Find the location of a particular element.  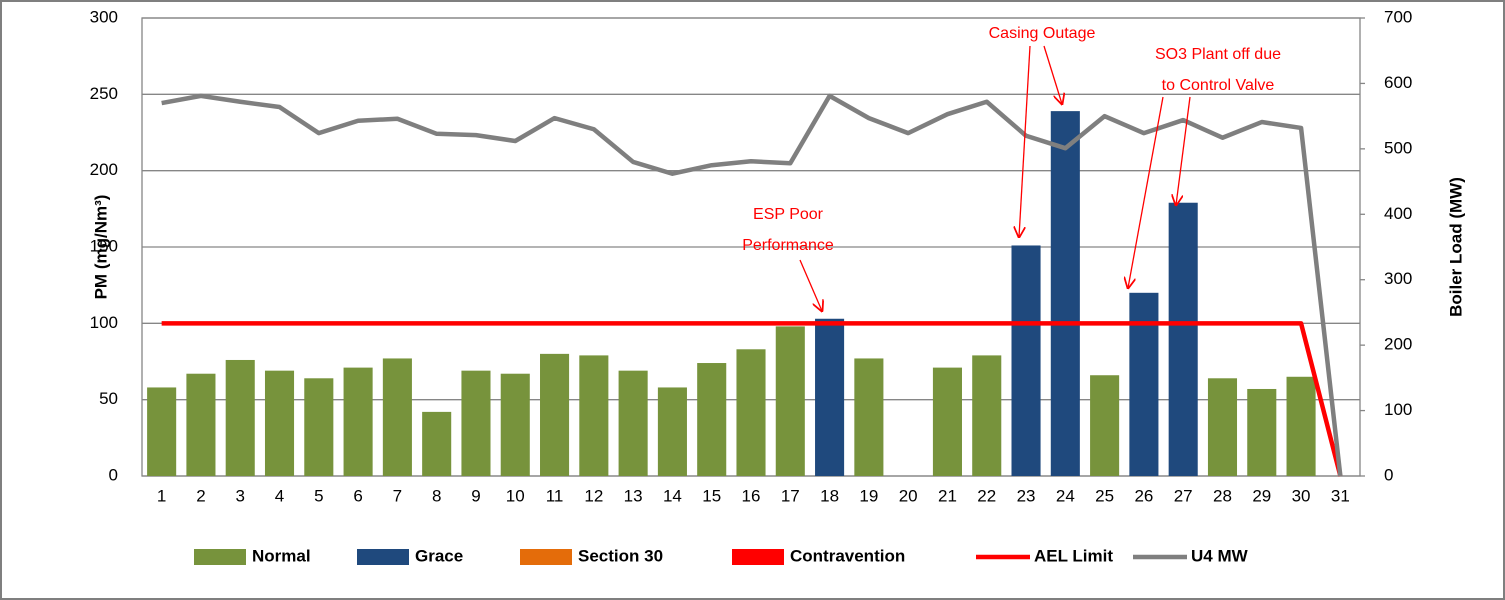

x-tick-label: 22 is located at coordinates (986, 495).